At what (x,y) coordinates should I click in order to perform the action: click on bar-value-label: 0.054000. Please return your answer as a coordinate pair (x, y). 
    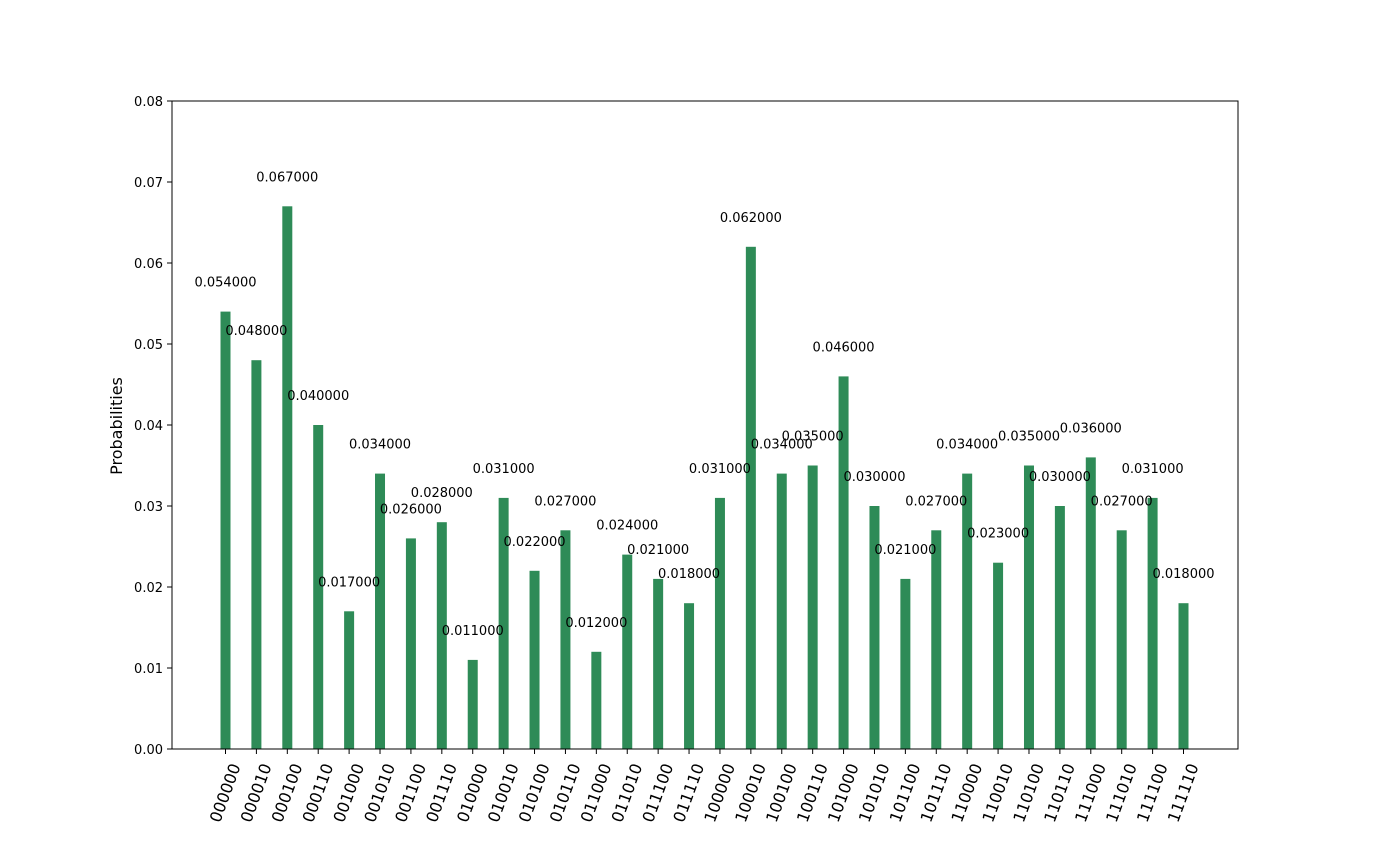
    Looking at the image, I should click on (225, 283).